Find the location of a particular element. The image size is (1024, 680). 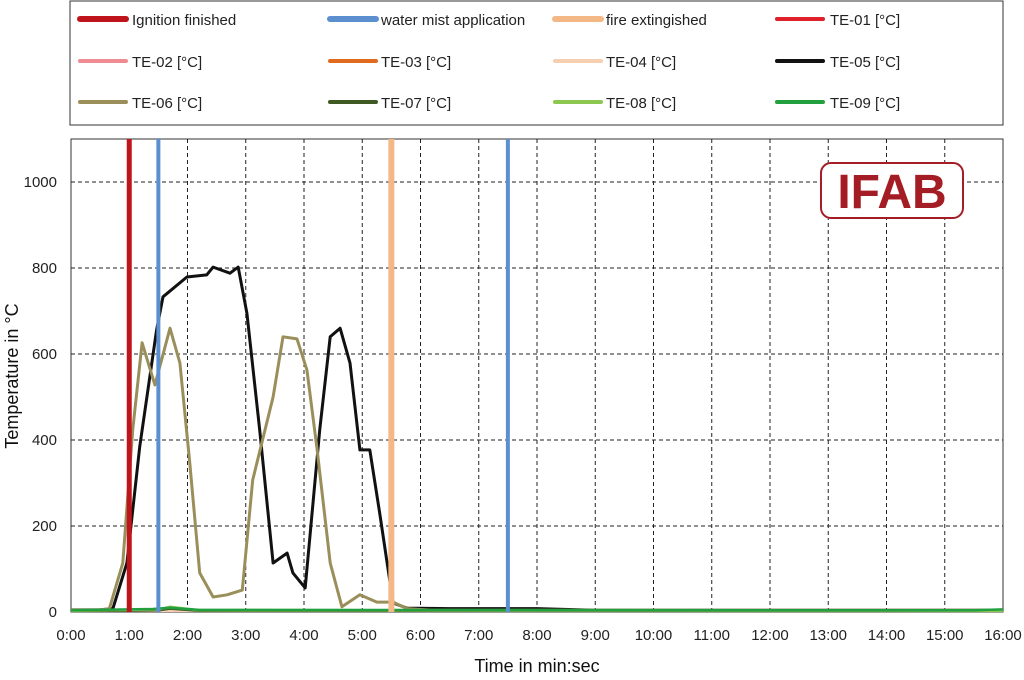

legend-label: TE-08 [°C] is located at coordinates (641, 103).